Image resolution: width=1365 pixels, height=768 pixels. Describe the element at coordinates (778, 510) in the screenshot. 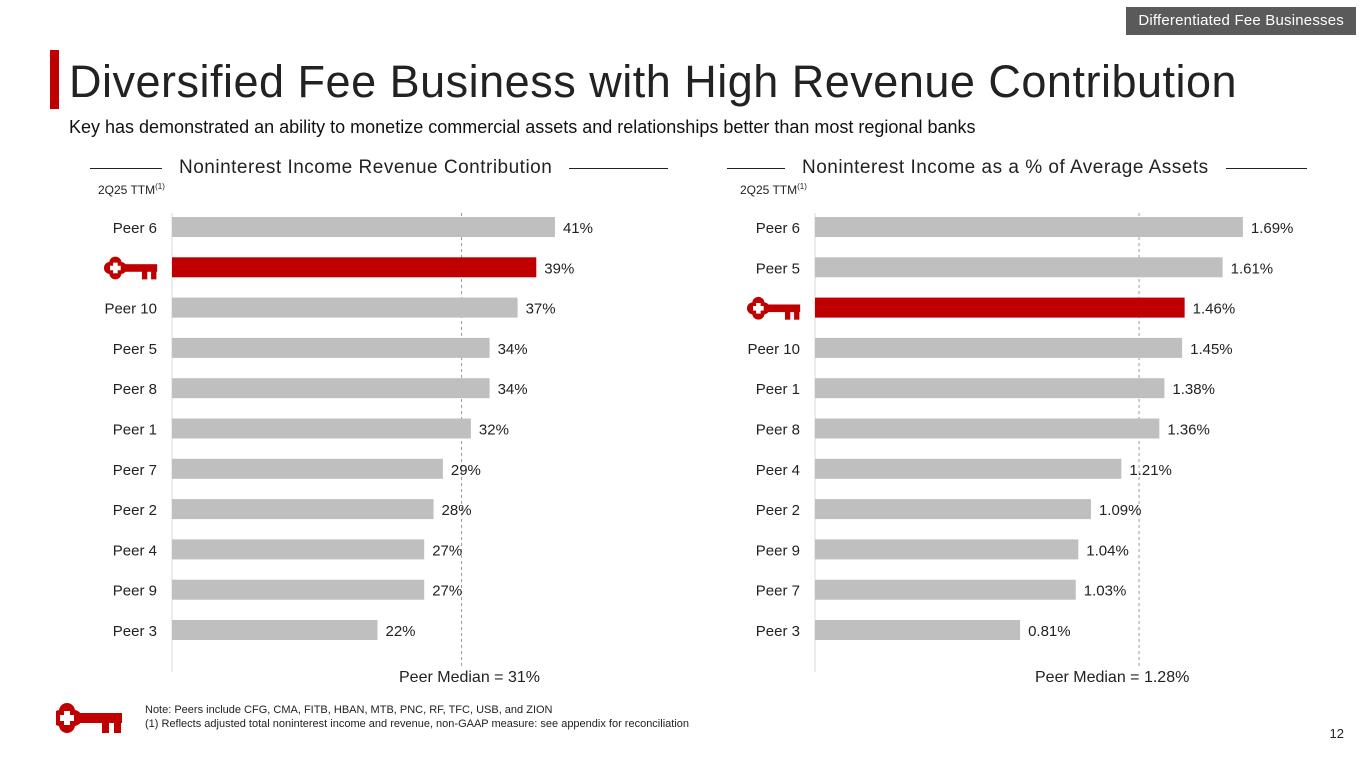

I see `chart-2-category-label-8: Peer 2` at that location.